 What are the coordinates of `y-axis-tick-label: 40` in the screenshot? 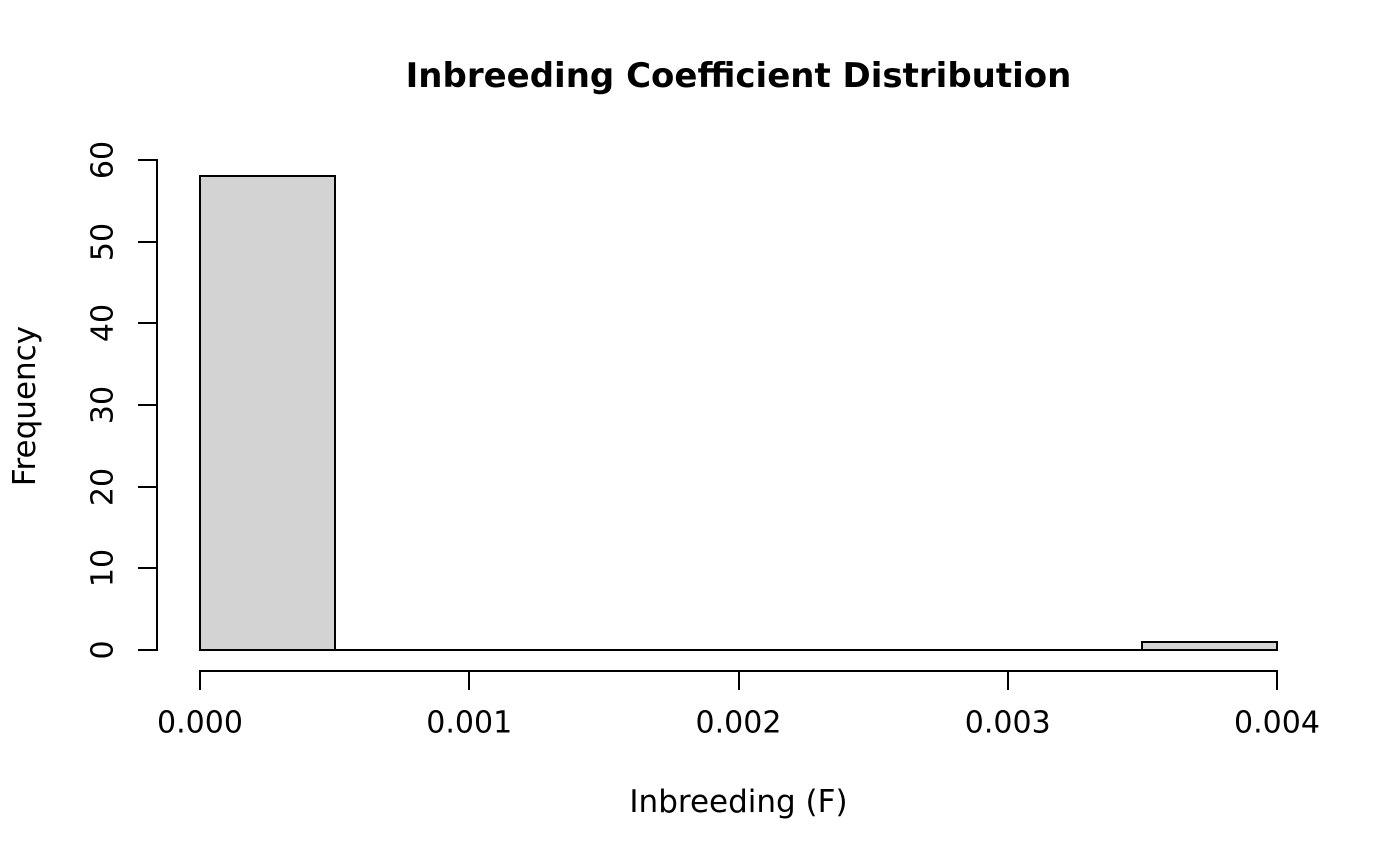 It's located at (103, 323).